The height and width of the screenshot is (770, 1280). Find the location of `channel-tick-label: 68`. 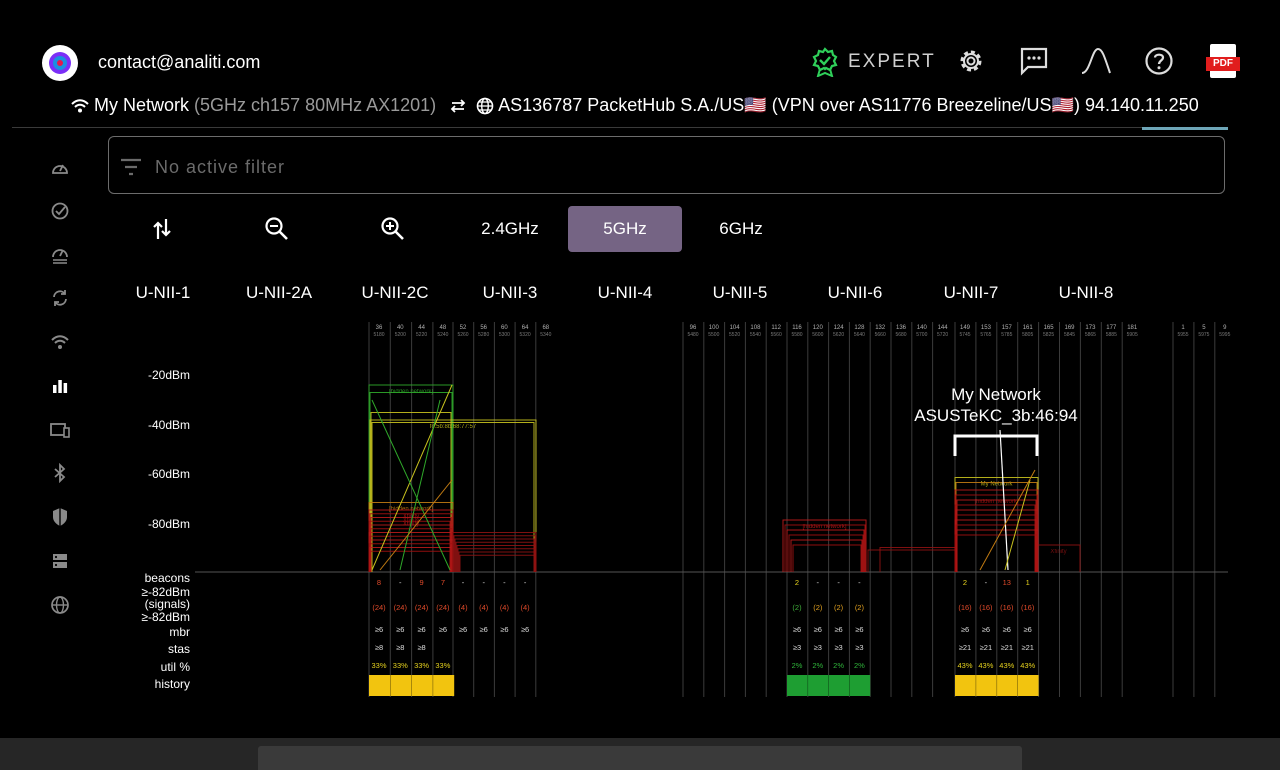

channel-tick-label: 68 is located at coordinates (545, 328).